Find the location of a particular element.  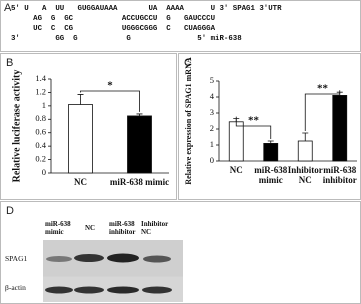

blot is located at coordinates (113, 271).